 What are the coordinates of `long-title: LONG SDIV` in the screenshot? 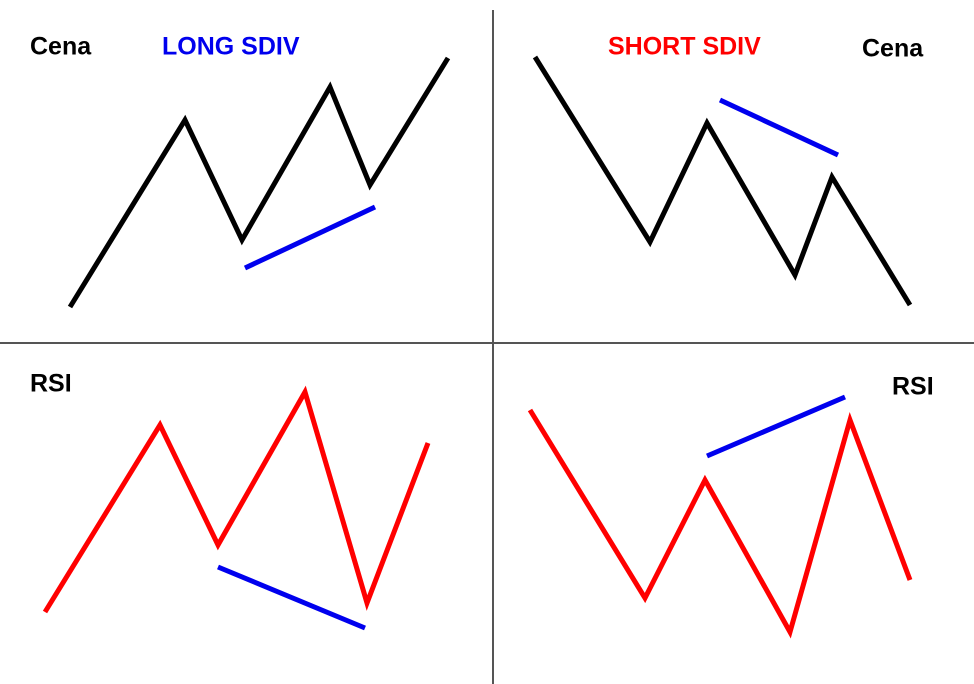 It's located at (231, 47).